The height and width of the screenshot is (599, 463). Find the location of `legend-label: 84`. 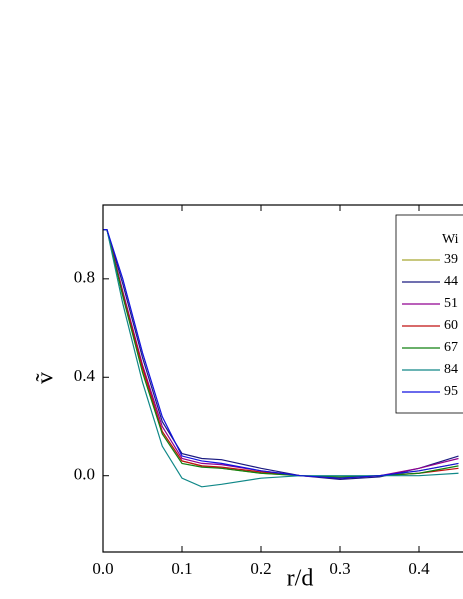

legend-label: 84 is located at coordinates (451, 369).